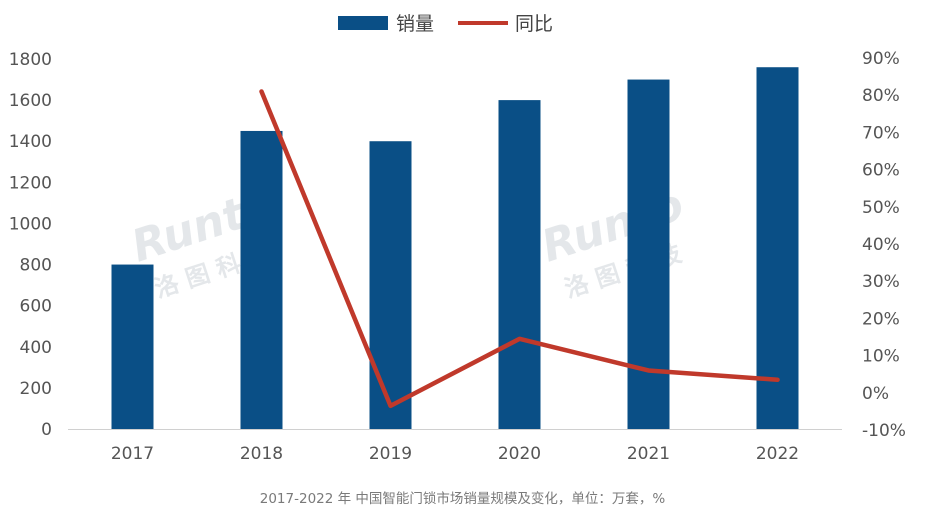 This screenshot has height=517, width=925. I want to click on right-tick-label: -10%, so click(884, 431).